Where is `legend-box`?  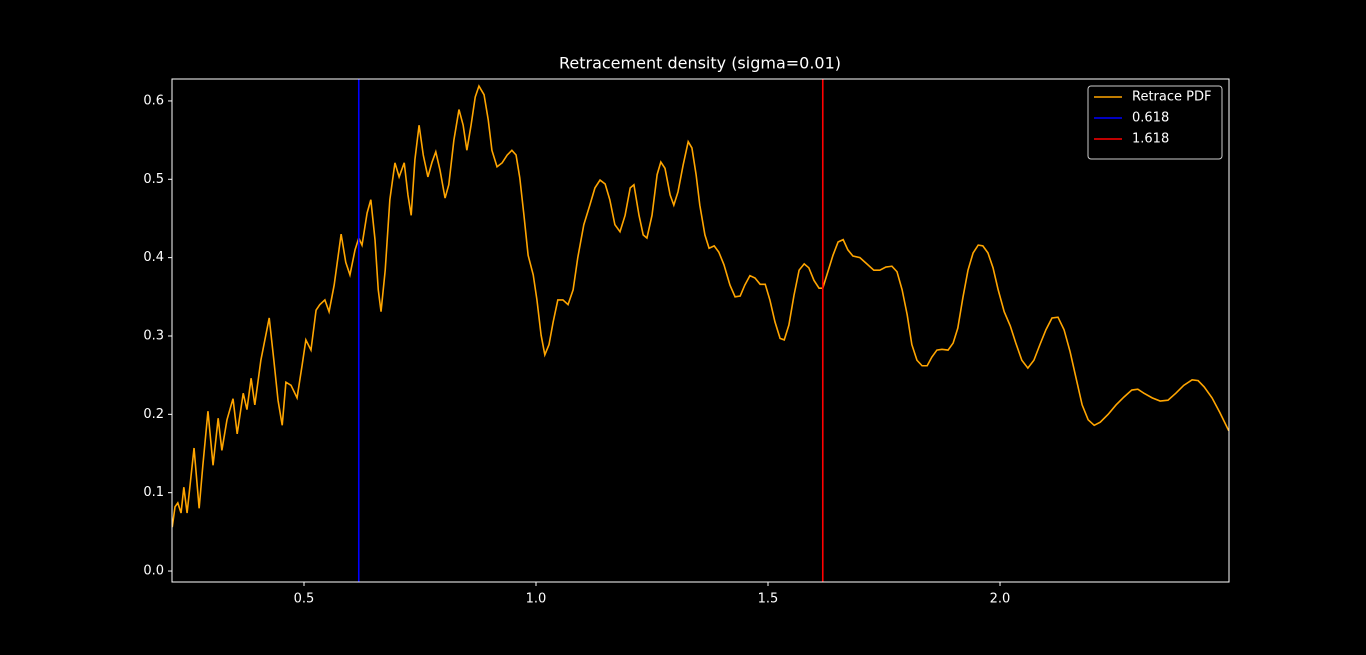 legend-box is located at coordinates (1155, 122).